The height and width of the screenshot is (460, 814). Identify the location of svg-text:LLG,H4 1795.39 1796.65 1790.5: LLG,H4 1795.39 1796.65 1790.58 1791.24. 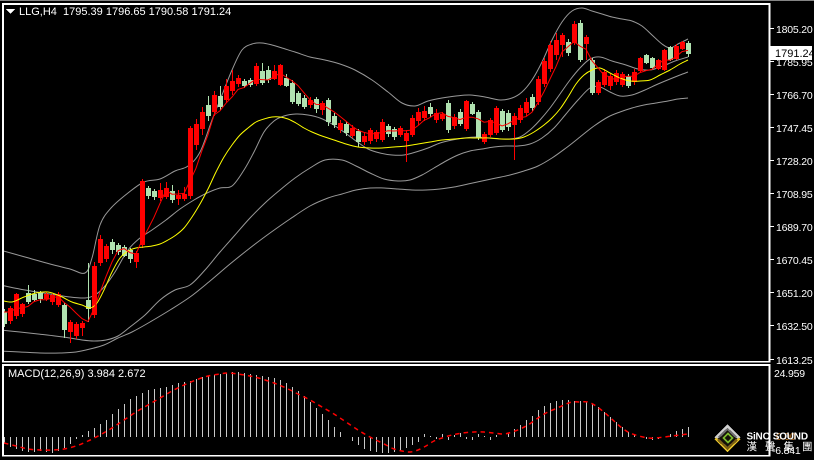
(125, 12).